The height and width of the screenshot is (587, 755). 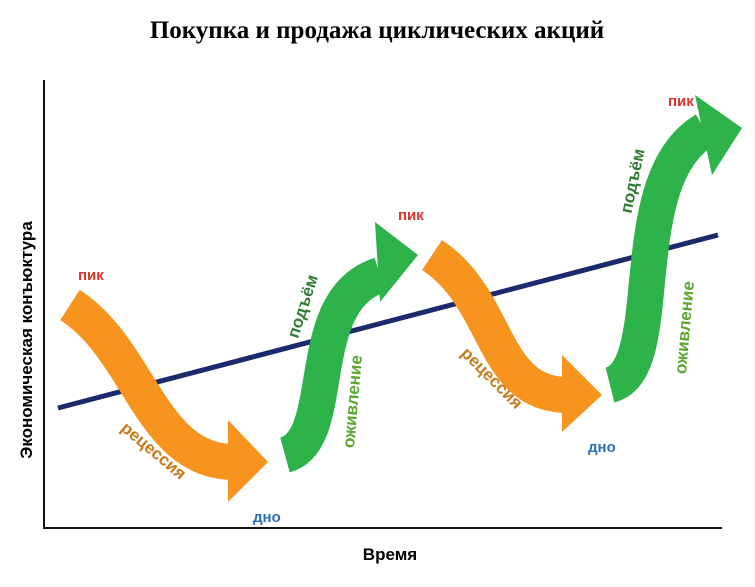 What do you see at coordinates (26, 340) in the screenshot?
I see `y-axis-label: Экономическая конъюктура` at bounding box center [26, 340].